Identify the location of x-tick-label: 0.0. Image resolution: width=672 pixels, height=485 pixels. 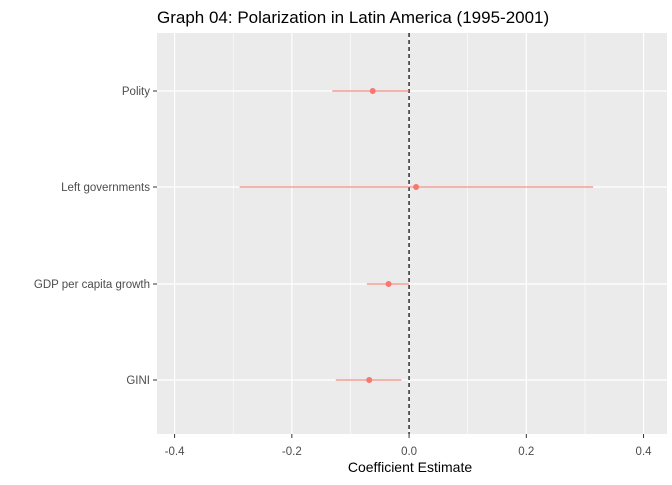
(409, 452).